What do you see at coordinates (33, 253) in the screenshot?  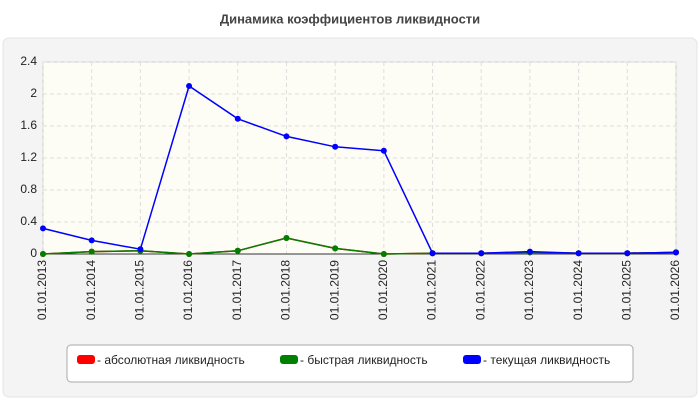 I see `y-tick-label: 0` at bounding box center [33, 253].